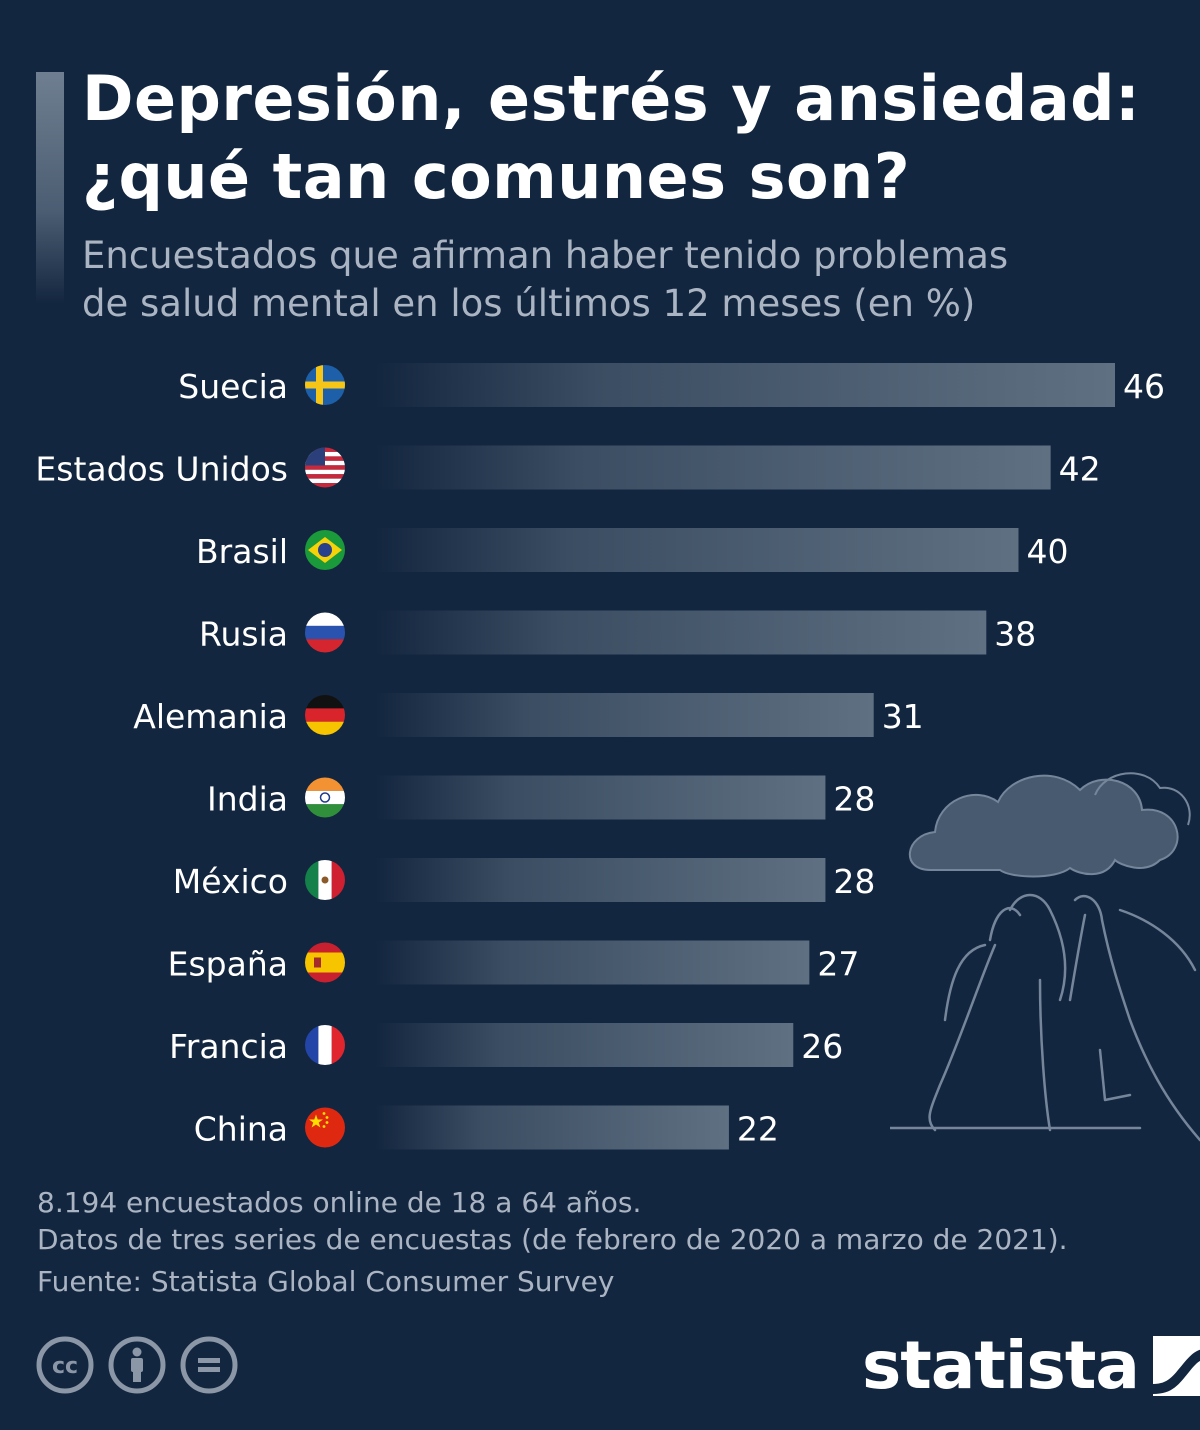 This screenshot has height=1430, width=1200. What do you see at coordinates (758, 1129) in the screenshot?
I see `value-label: 22` at bounding box center [758, 1129].